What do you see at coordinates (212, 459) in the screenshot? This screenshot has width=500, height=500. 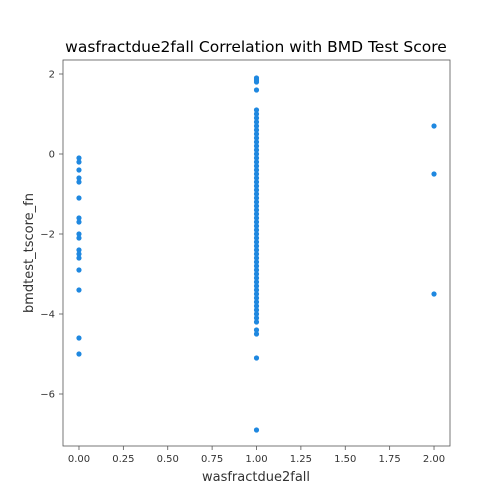 I see `x-tick-label: 0.75` at bounding box center [212, 459].